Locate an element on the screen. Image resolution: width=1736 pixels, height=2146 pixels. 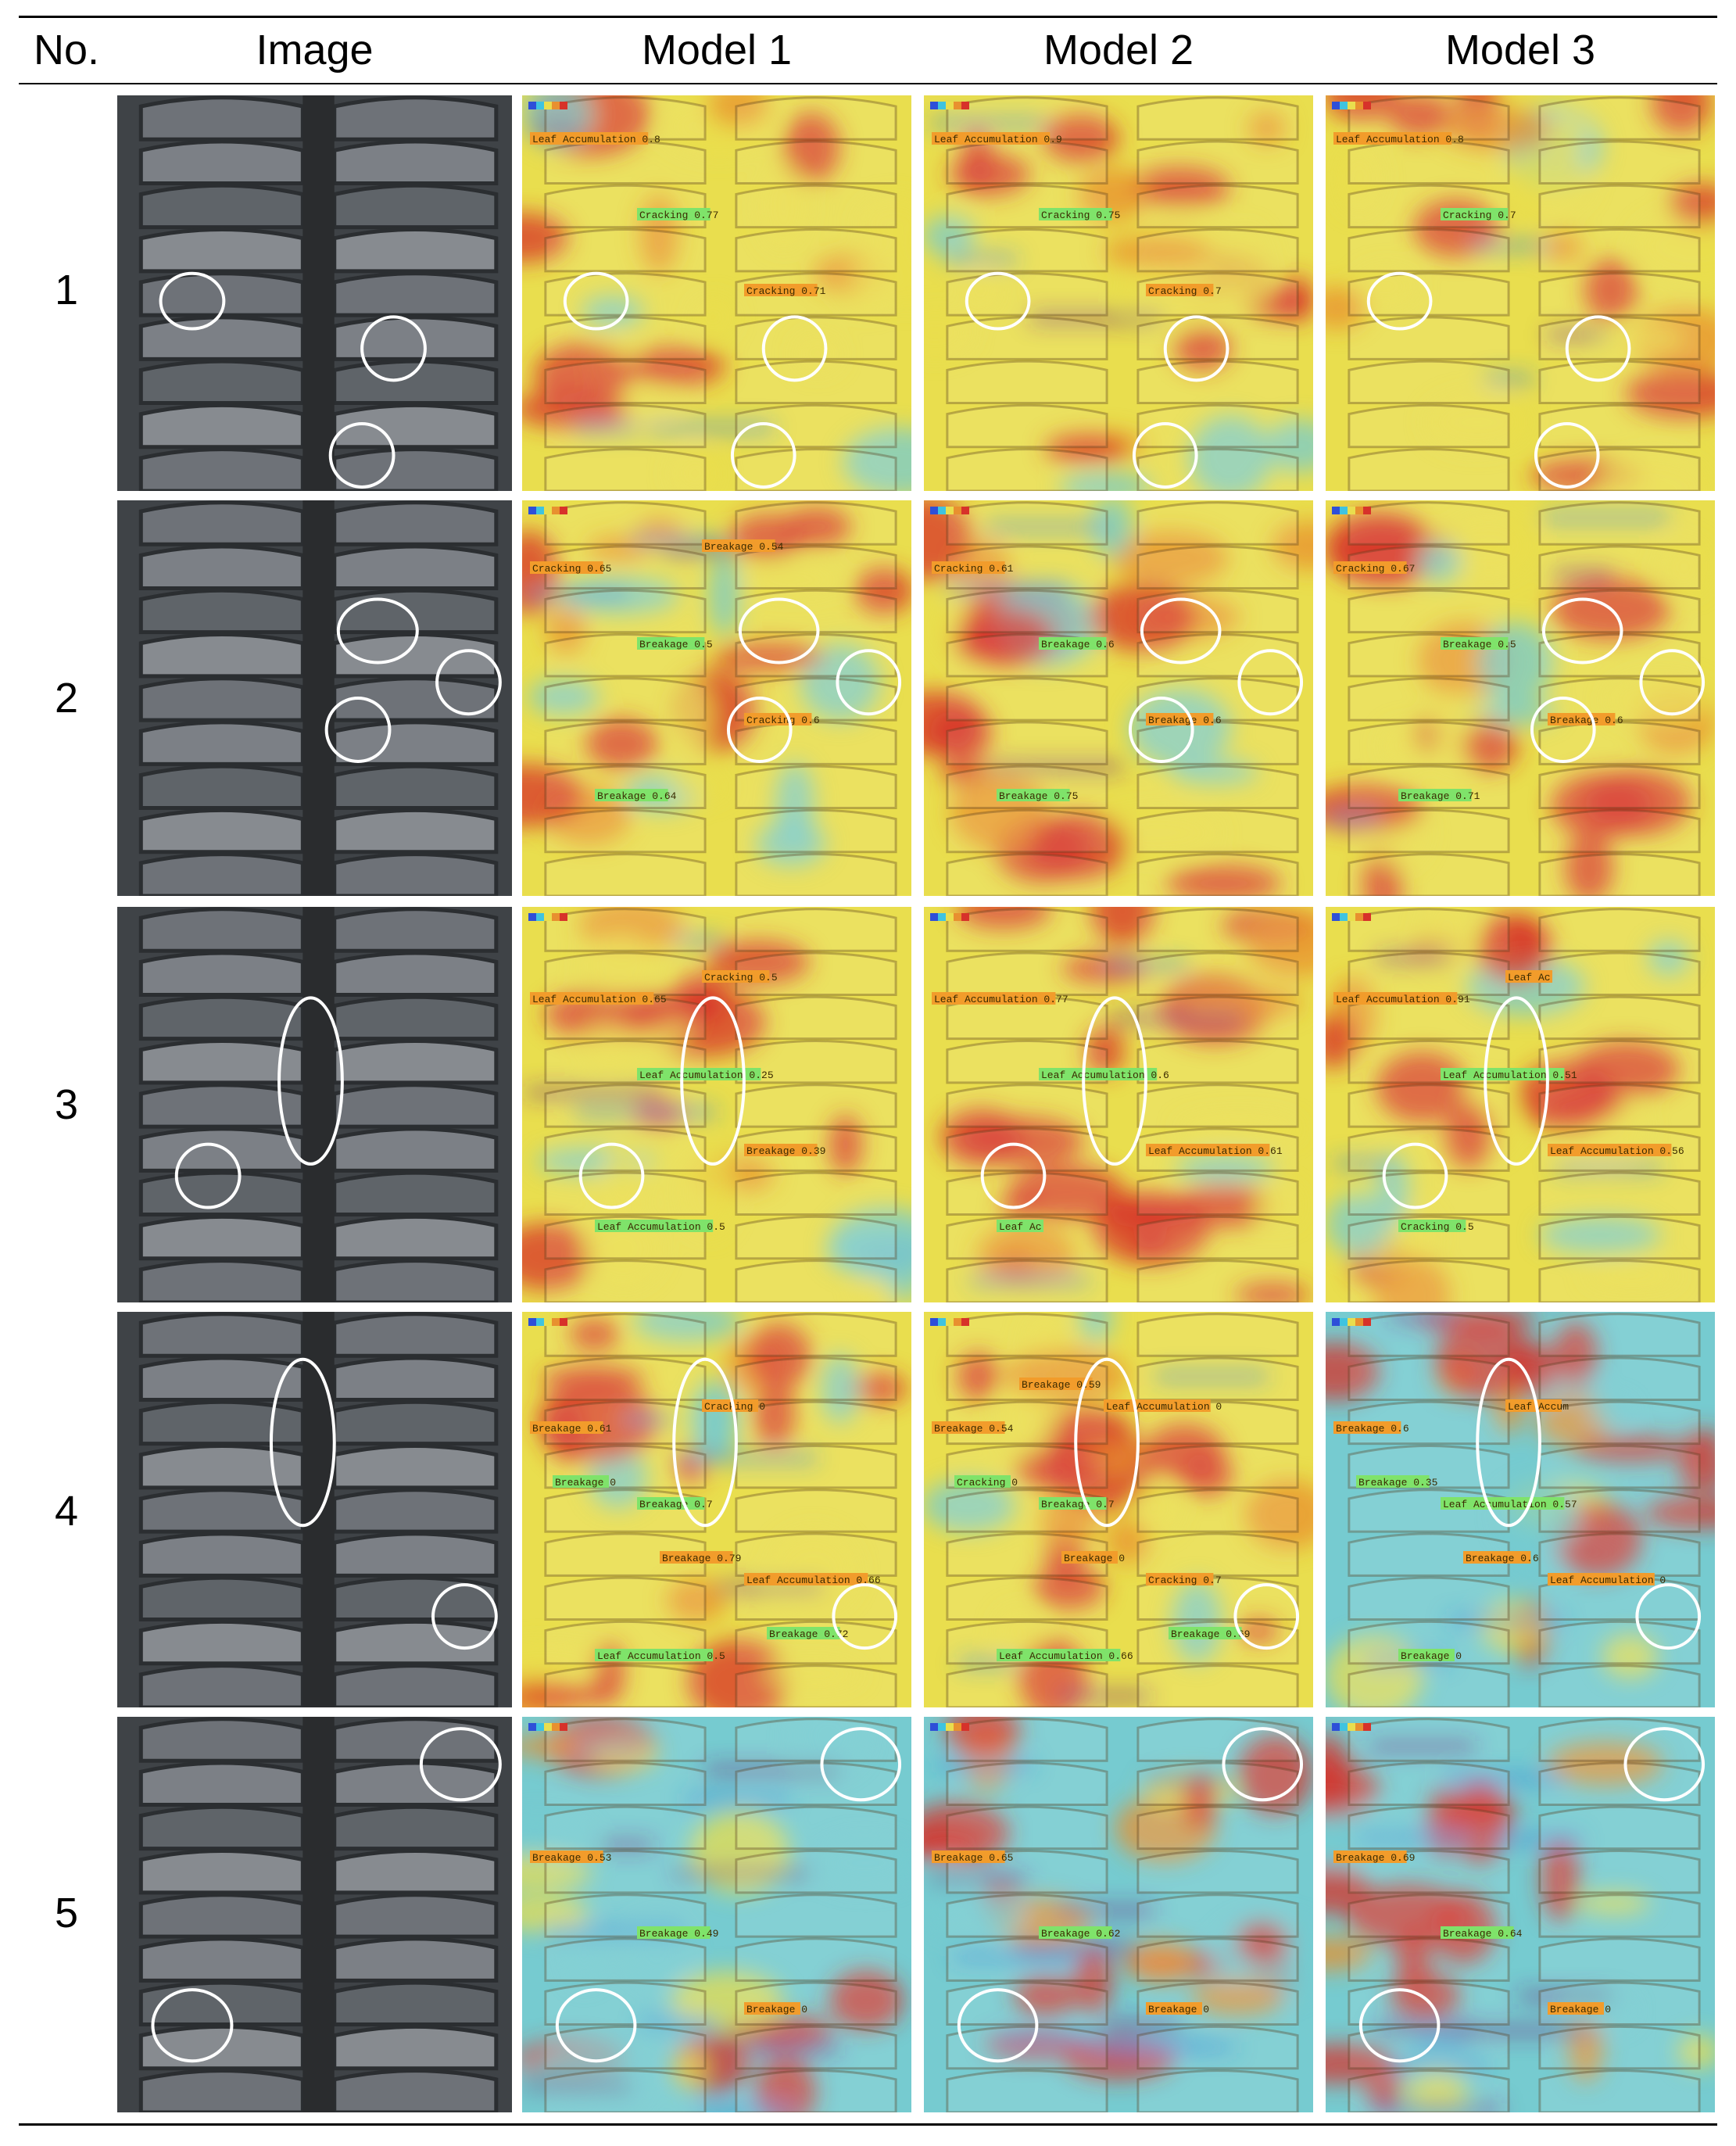
row-number: 2 is located at coordinates (66, 698).